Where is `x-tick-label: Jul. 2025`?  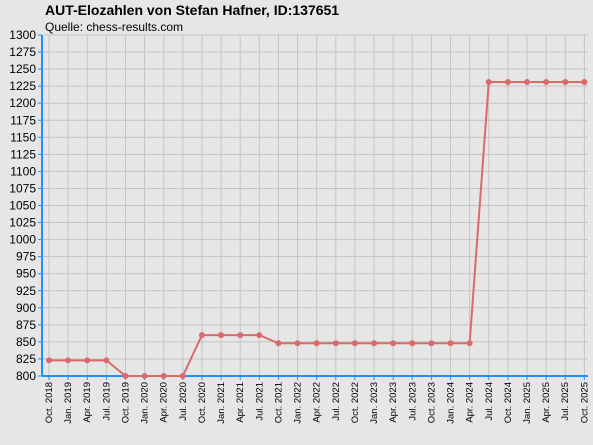 x-tick-label: Jul. 2025 is located at coordinates (565, 401).